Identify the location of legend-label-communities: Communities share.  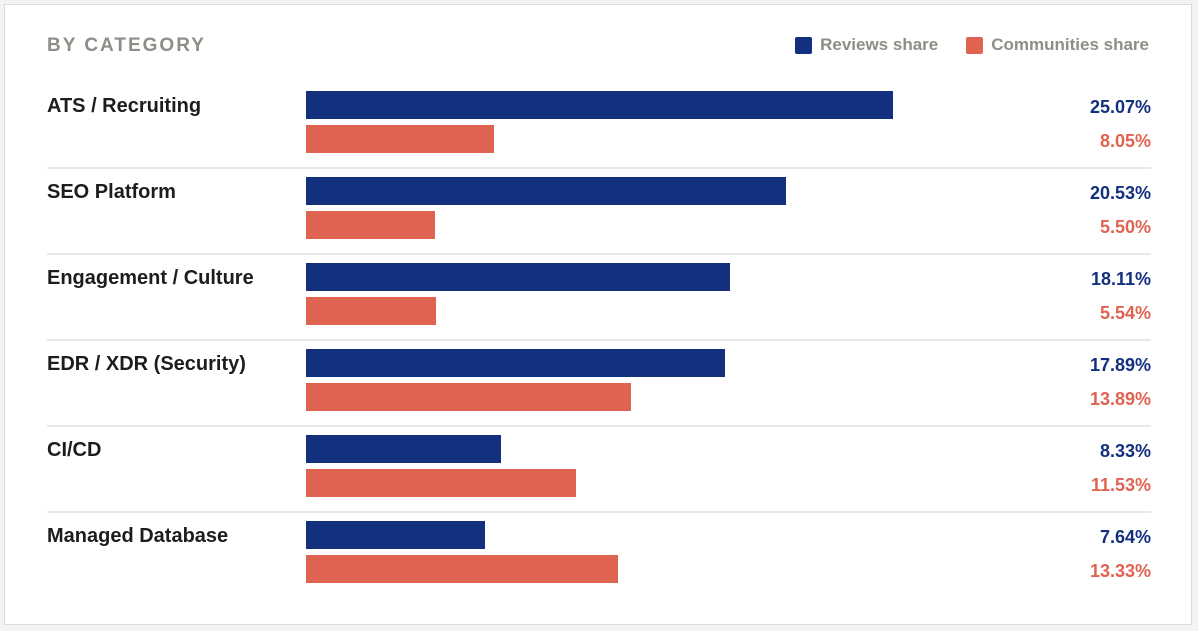
(1070, 44).